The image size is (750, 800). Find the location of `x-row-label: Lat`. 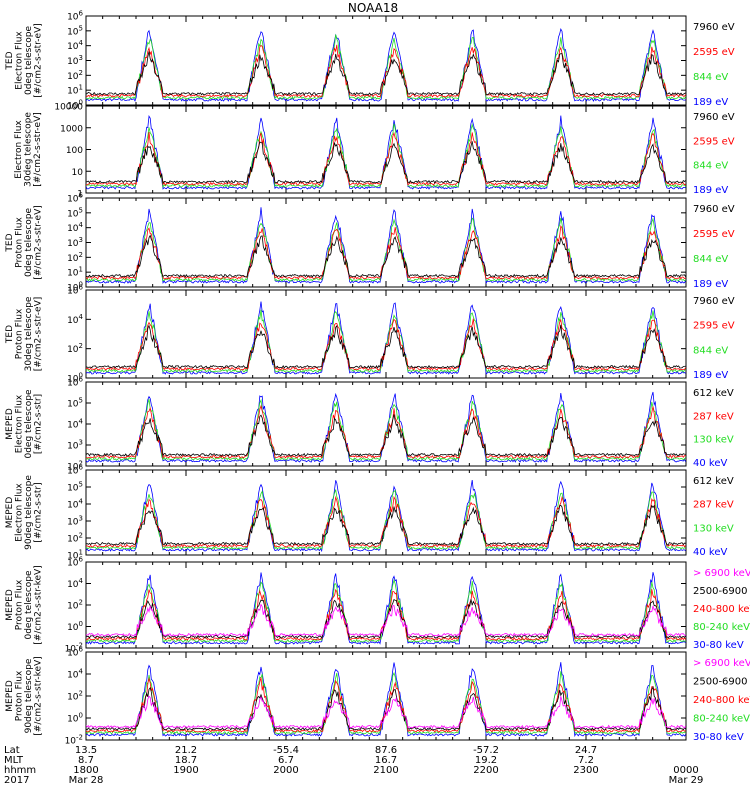

x-row-label: Lat is located at coordinates (12, 750).